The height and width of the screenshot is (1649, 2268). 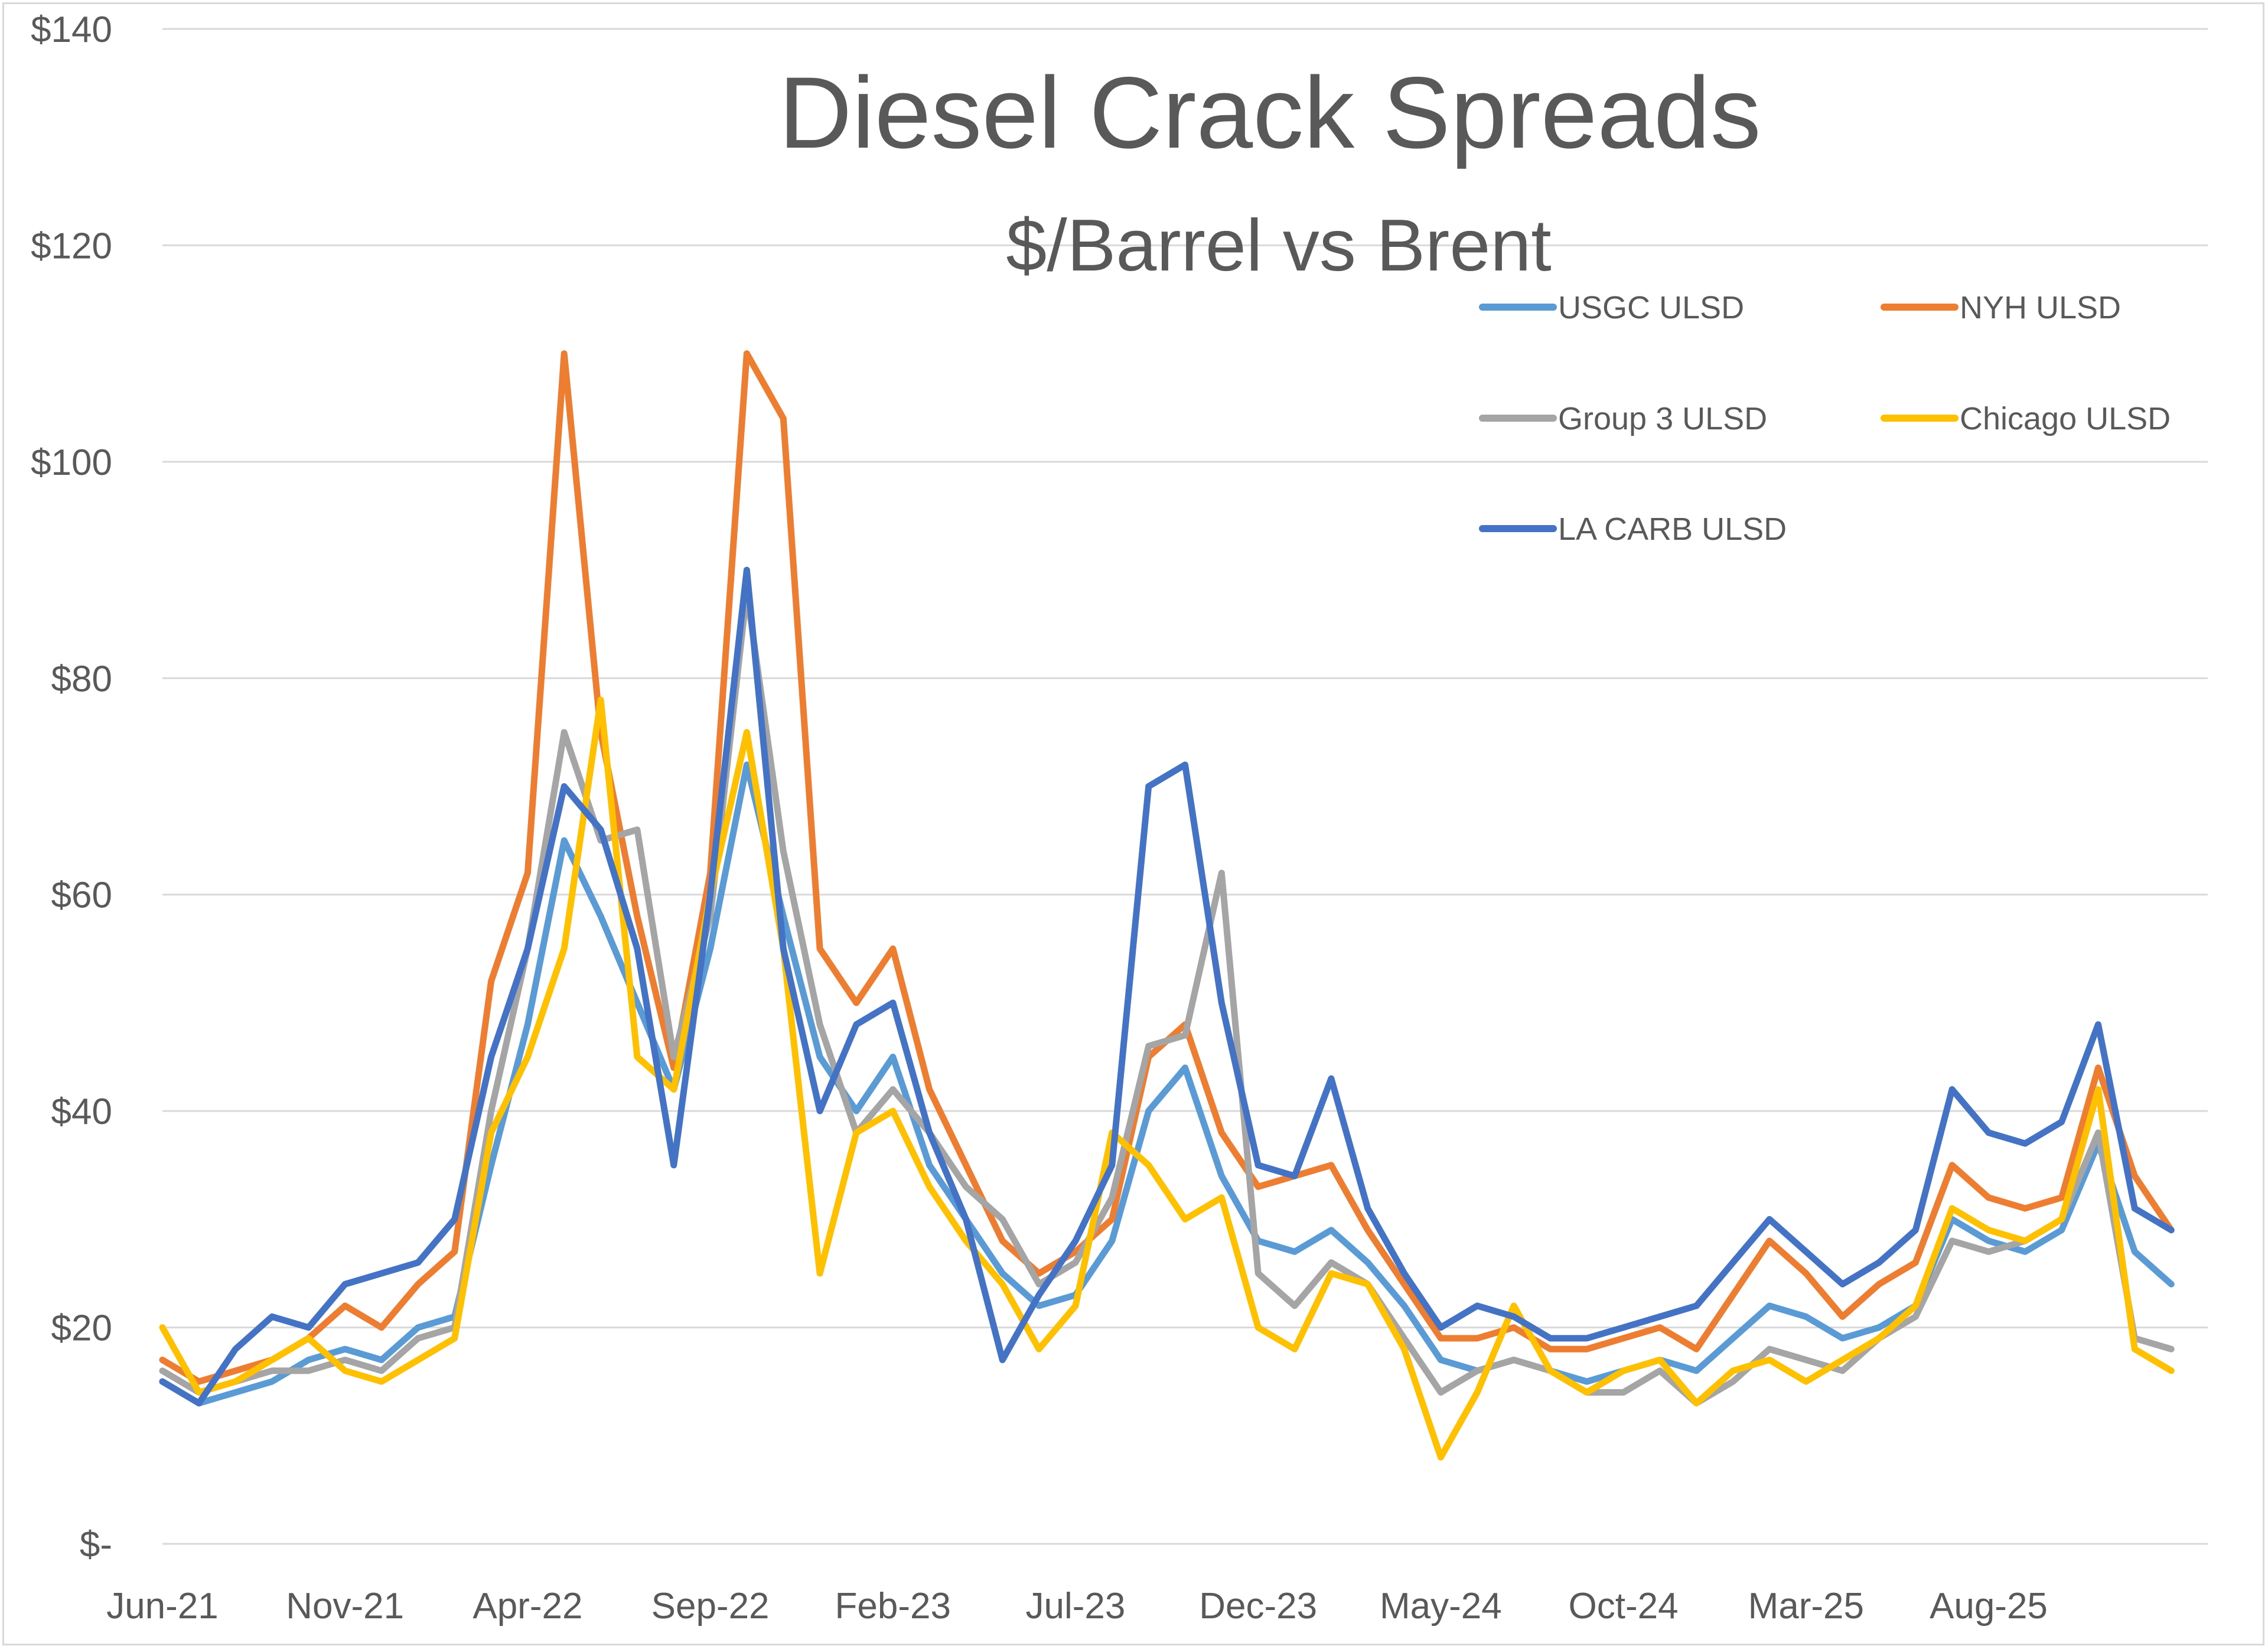 I want to click on legend-item-group-3-ulsd: Group 3 ULSD, so click(x=1623, y=418).